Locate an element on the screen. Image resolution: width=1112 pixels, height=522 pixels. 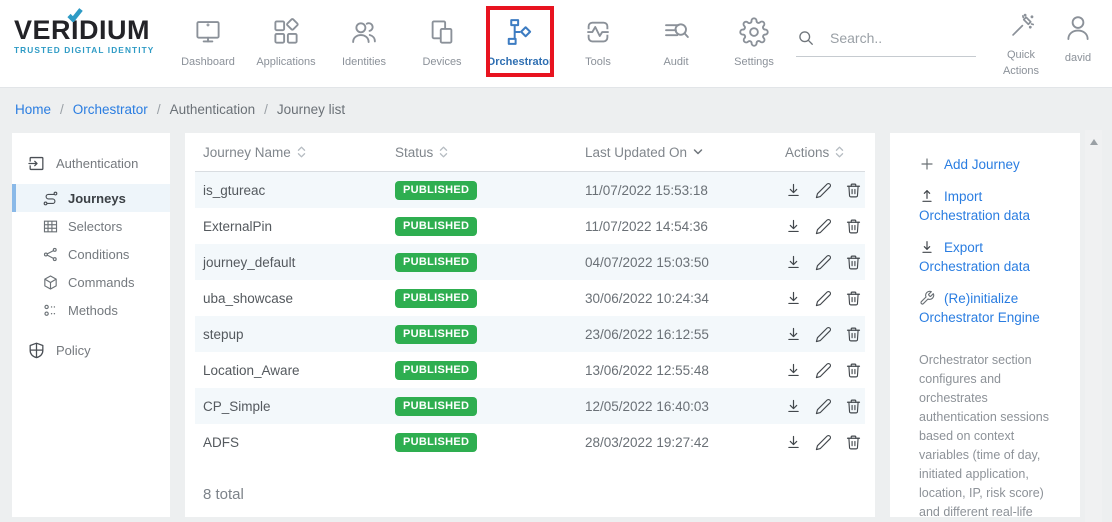
nav-item-audit: Audit is located at coordinates (676, 44).